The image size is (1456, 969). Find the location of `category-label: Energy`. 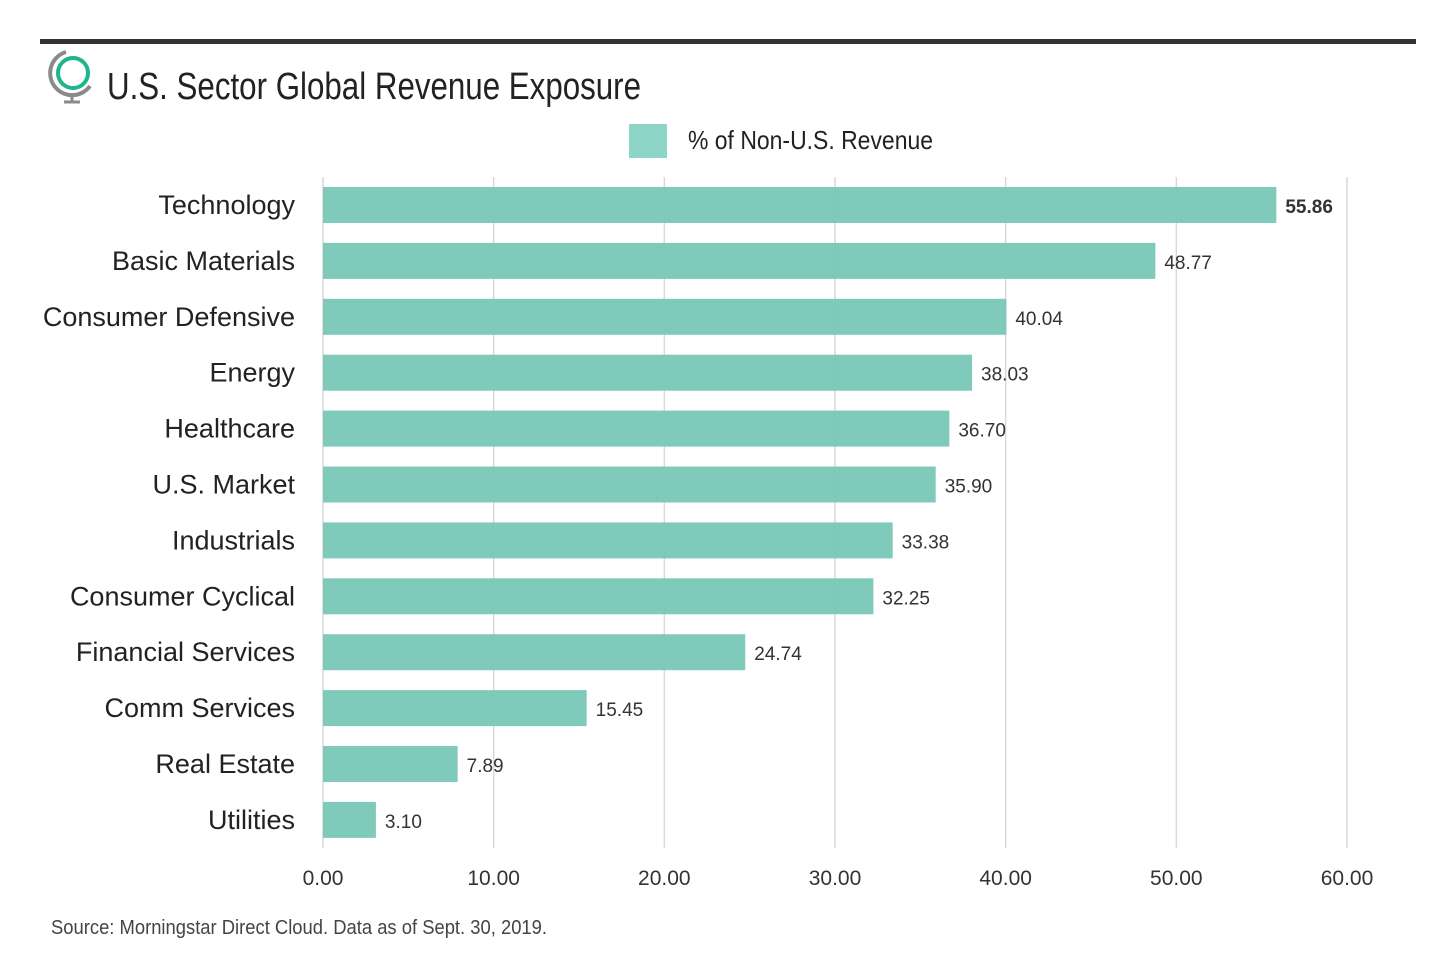

category-label: Energy is located at coordinates (252, 373).